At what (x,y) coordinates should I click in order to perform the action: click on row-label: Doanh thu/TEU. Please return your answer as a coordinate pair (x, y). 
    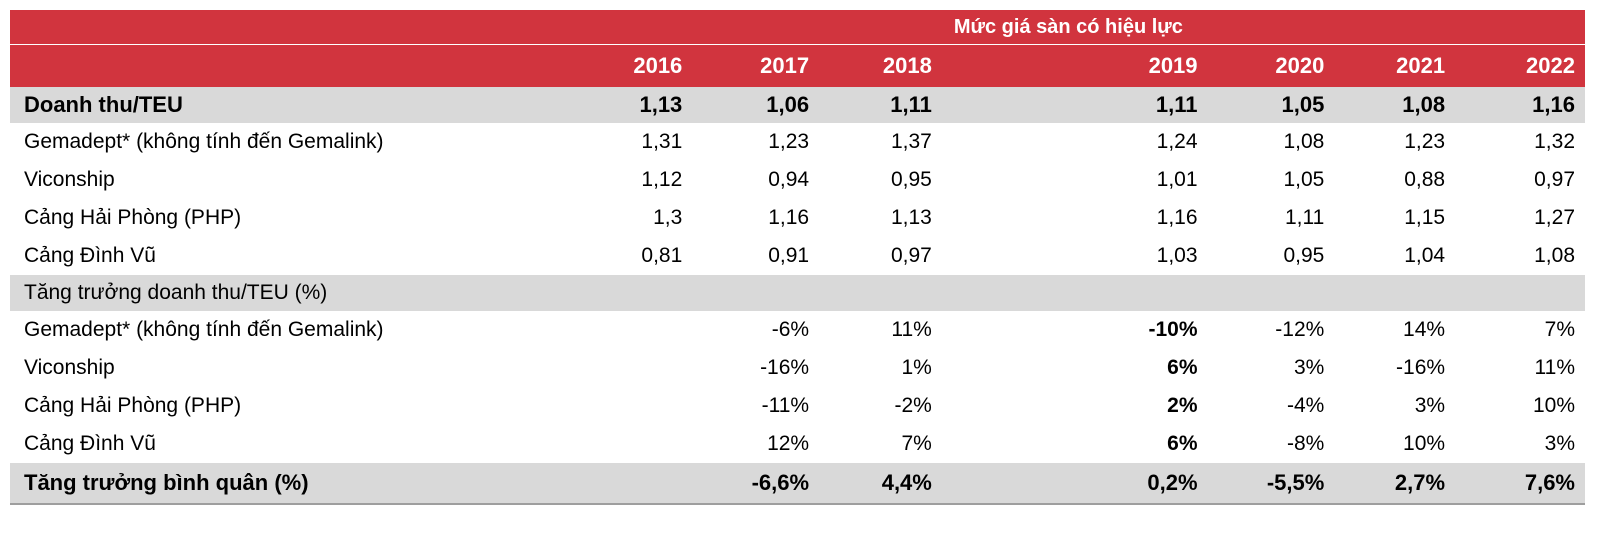
    Looking at the image, I should click on (300, 105).